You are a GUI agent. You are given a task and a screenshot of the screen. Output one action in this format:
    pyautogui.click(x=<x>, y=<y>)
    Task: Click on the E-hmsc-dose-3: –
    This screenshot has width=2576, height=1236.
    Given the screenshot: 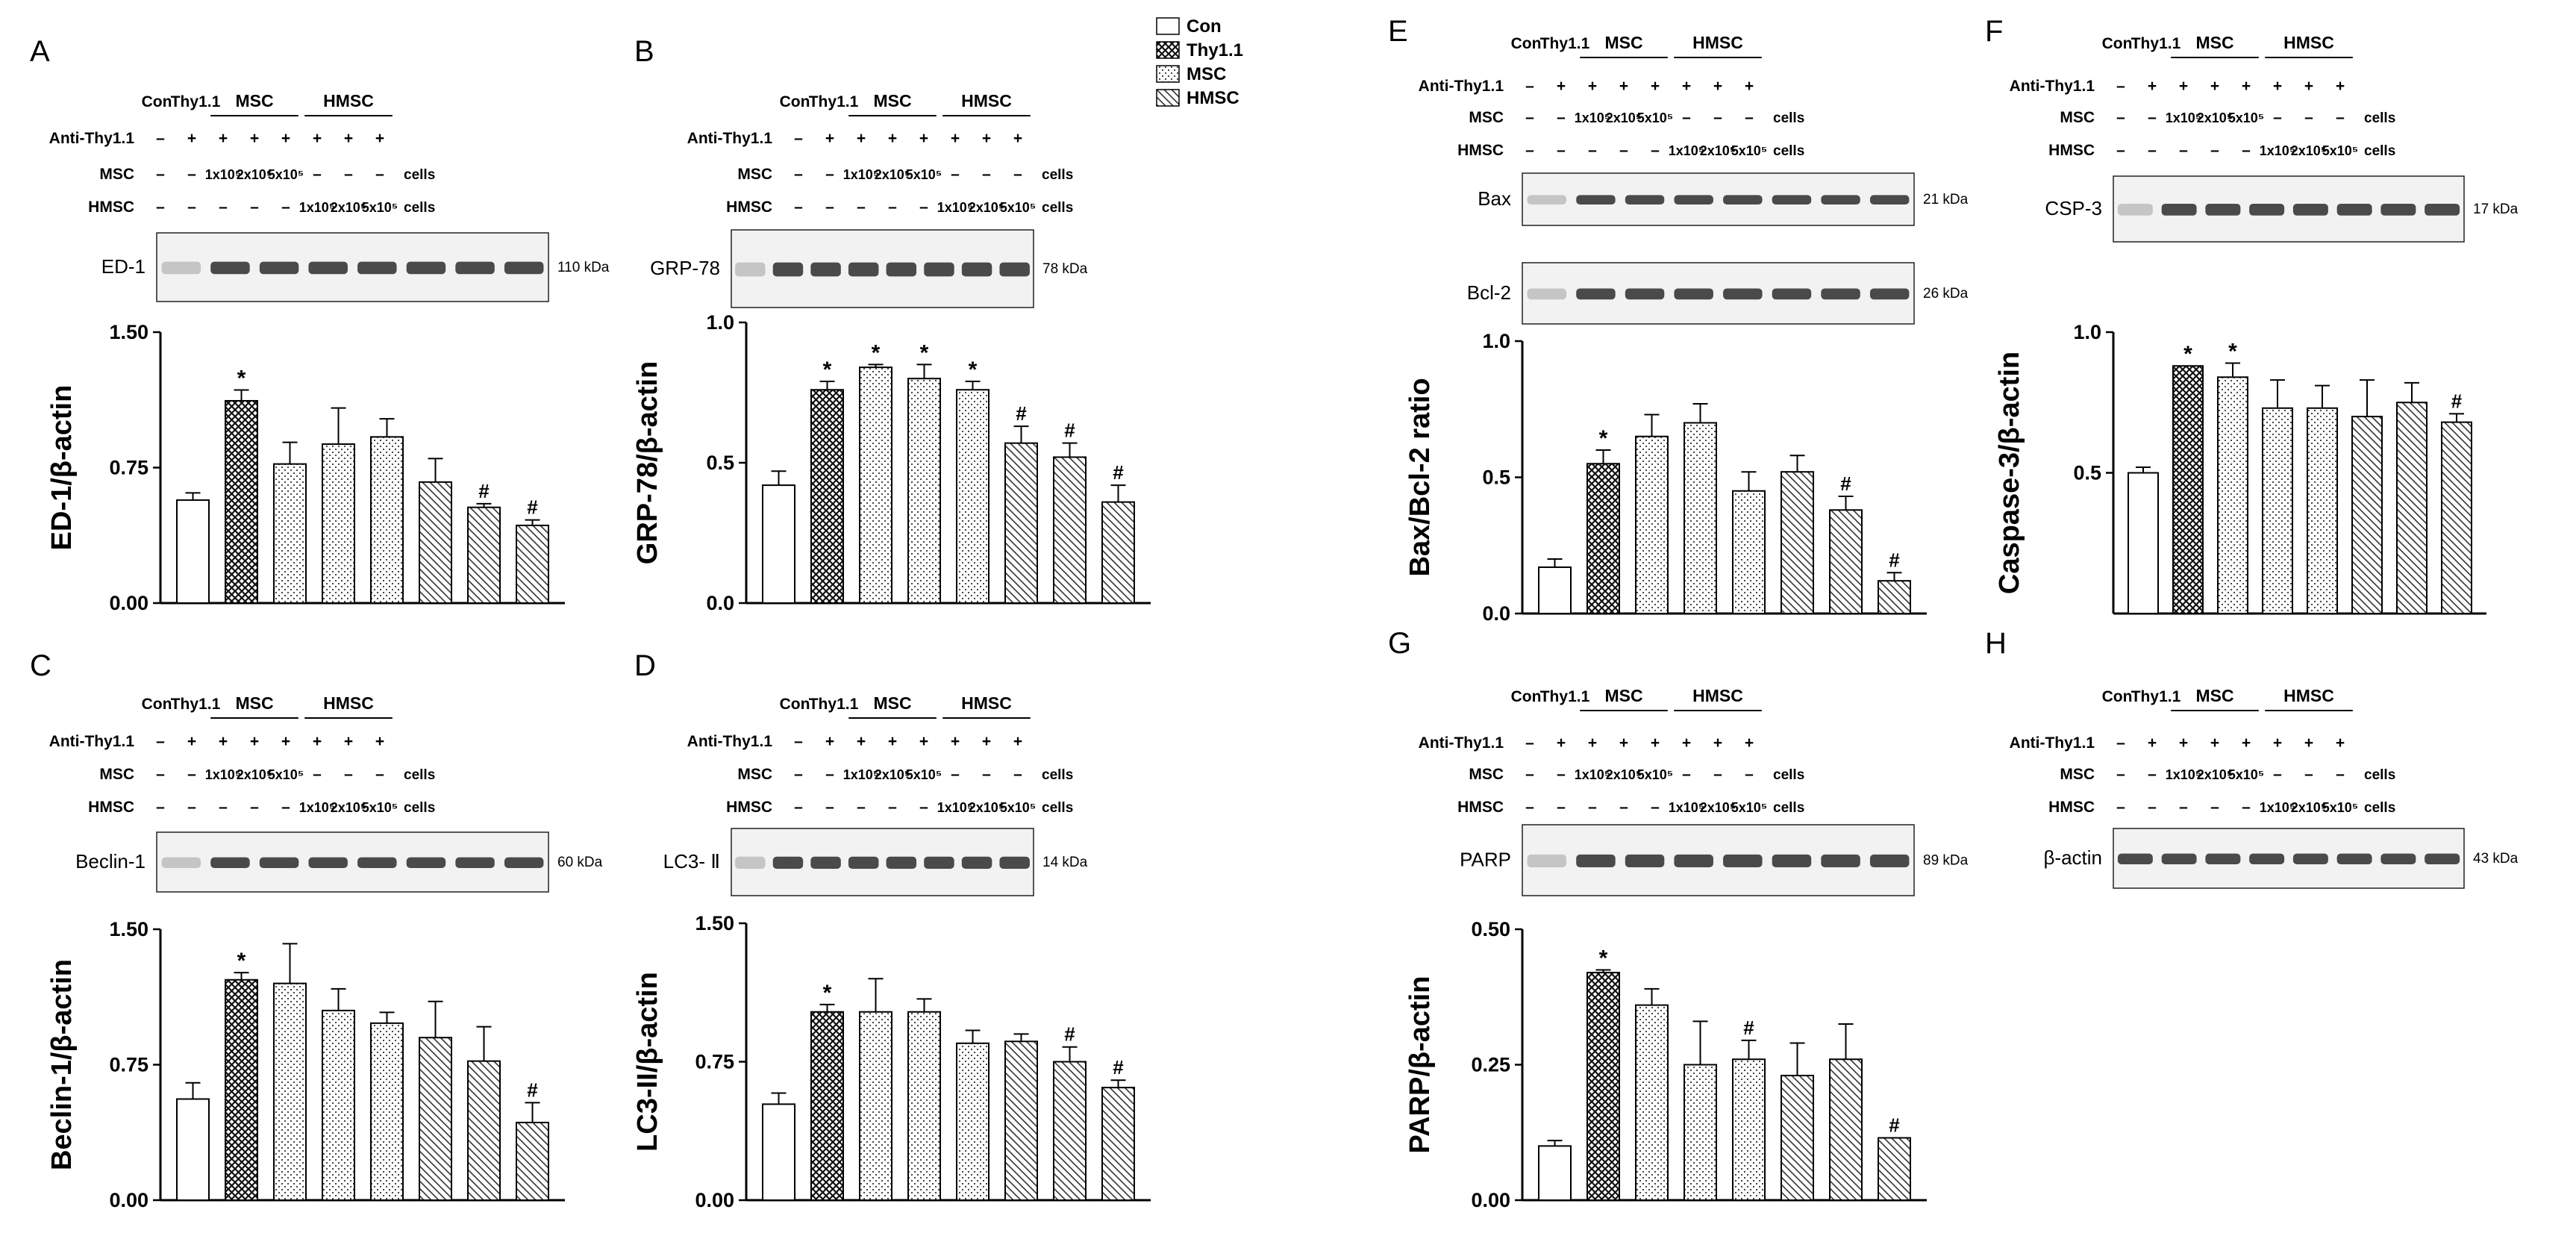 What is the action you would take?
    pyautogui.click(x=1623, y=150)
    